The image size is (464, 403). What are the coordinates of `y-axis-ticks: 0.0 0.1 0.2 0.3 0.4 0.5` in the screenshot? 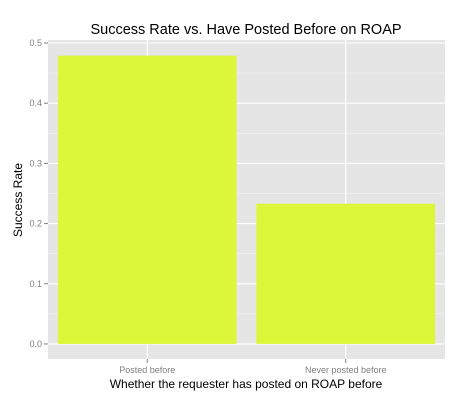 It's located at (38, 193).